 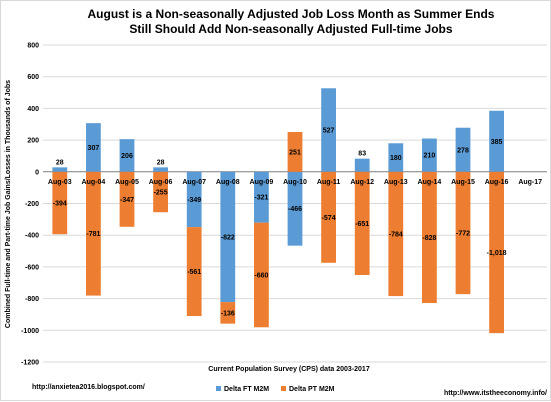 I want to click on data-label-pt: -1,018, so click(x=497, y=253).